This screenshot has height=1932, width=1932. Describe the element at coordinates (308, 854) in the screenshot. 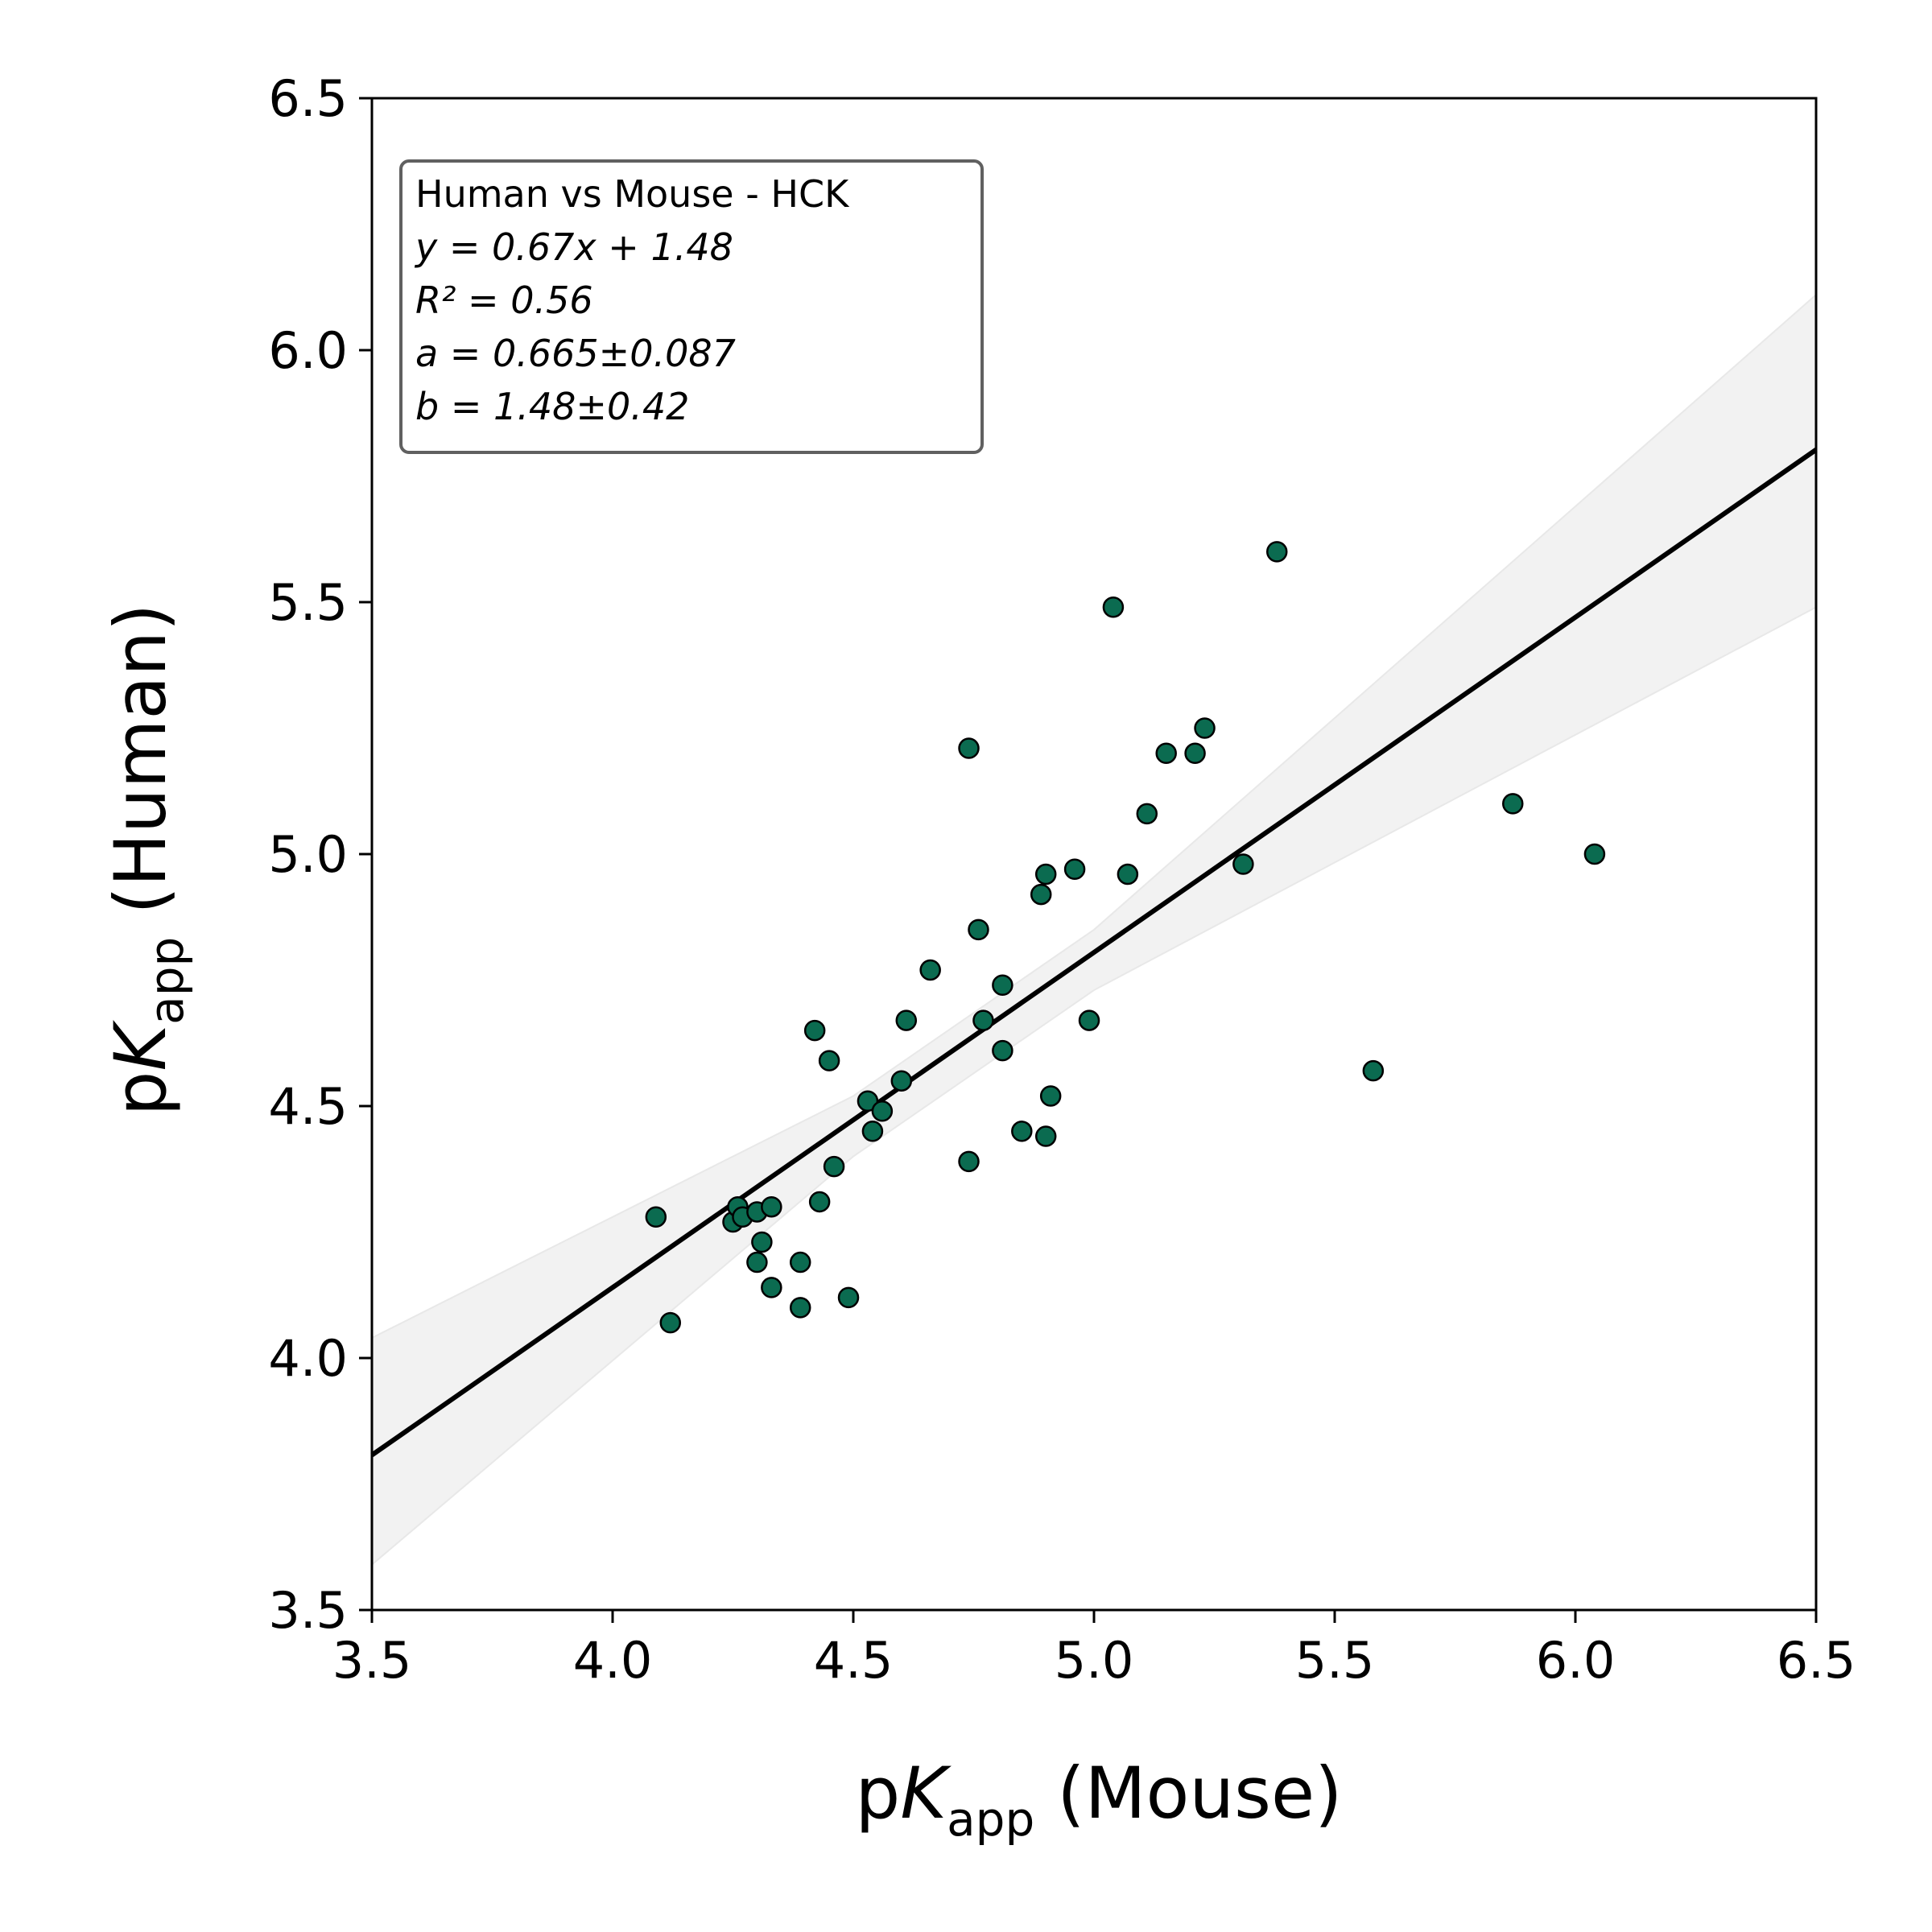

I see `y-tick-label: 5.0` at that location.